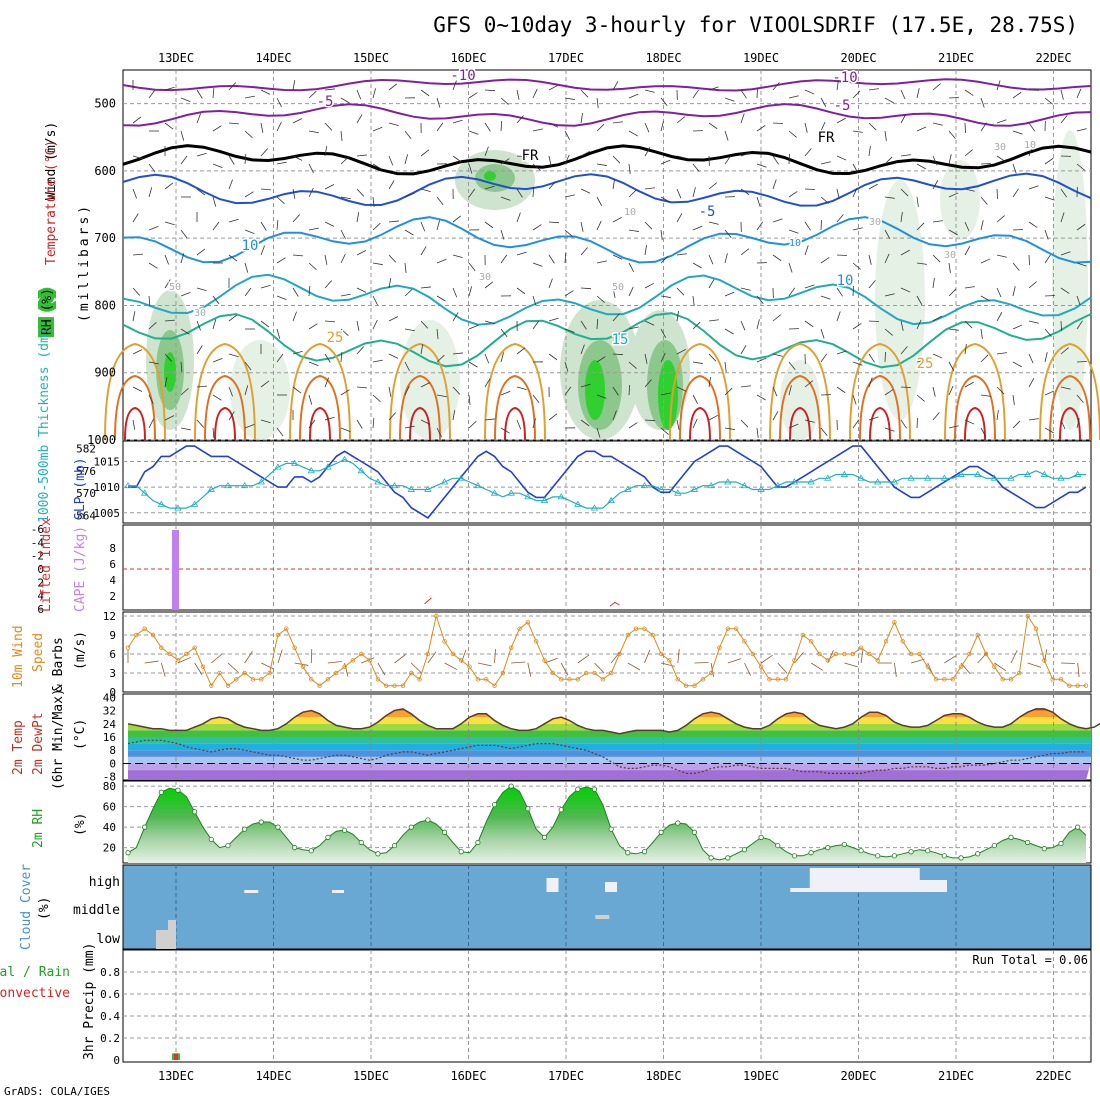  Describe the element at coordinates (110, 724) in the screenshot. I see `temp2m-tick: 24` at that location.